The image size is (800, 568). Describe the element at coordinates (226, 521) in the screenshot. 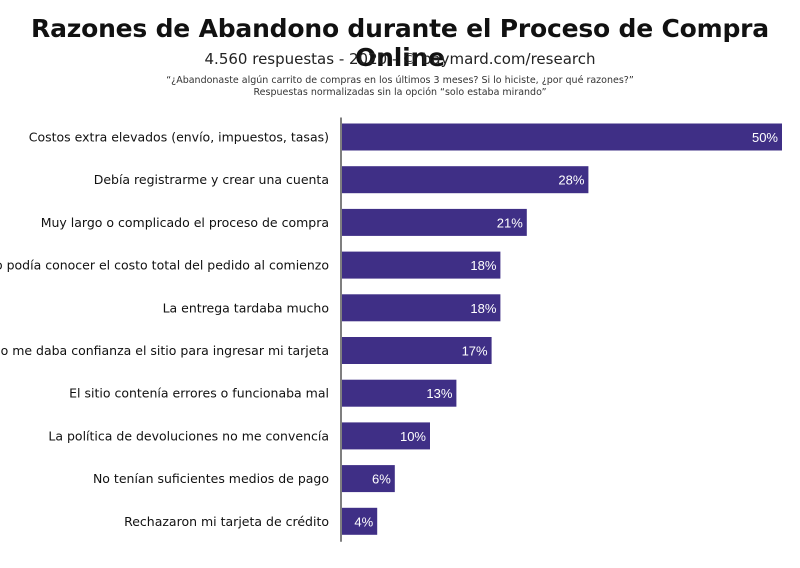

I see `category-label: Rechazaron mi tarjeta de crédito` at that location.